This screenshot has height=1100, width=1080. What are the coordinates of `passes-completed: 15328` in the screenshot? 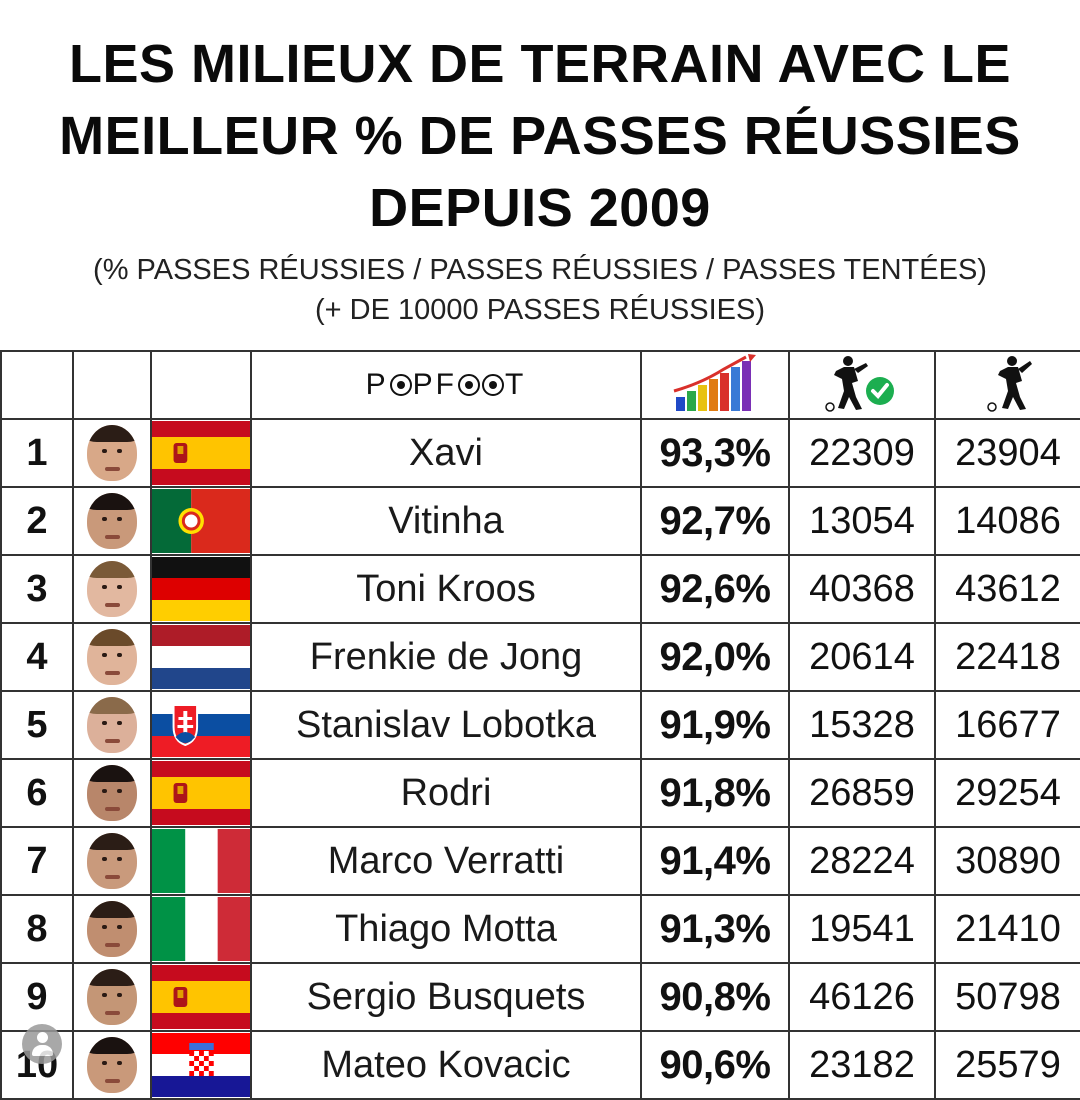 It's located at (862, 725).